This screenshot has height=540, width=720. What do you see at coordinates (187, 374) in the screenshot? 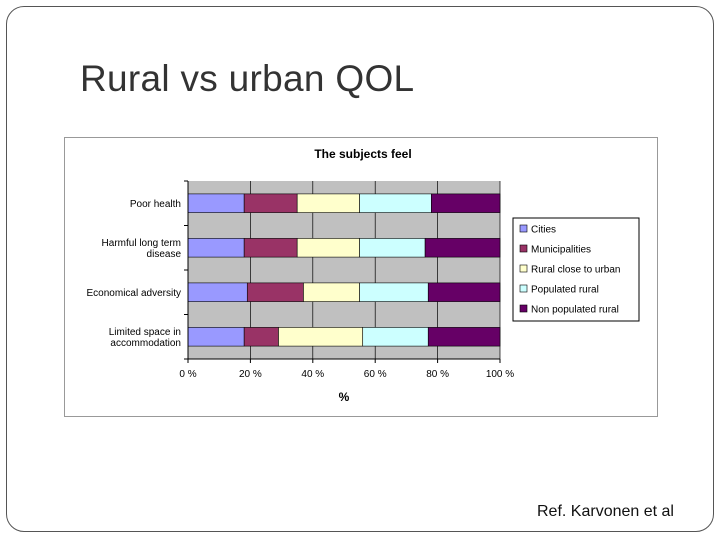
I see `x-tick-label: 0 %` at bounding box center [187, 374].